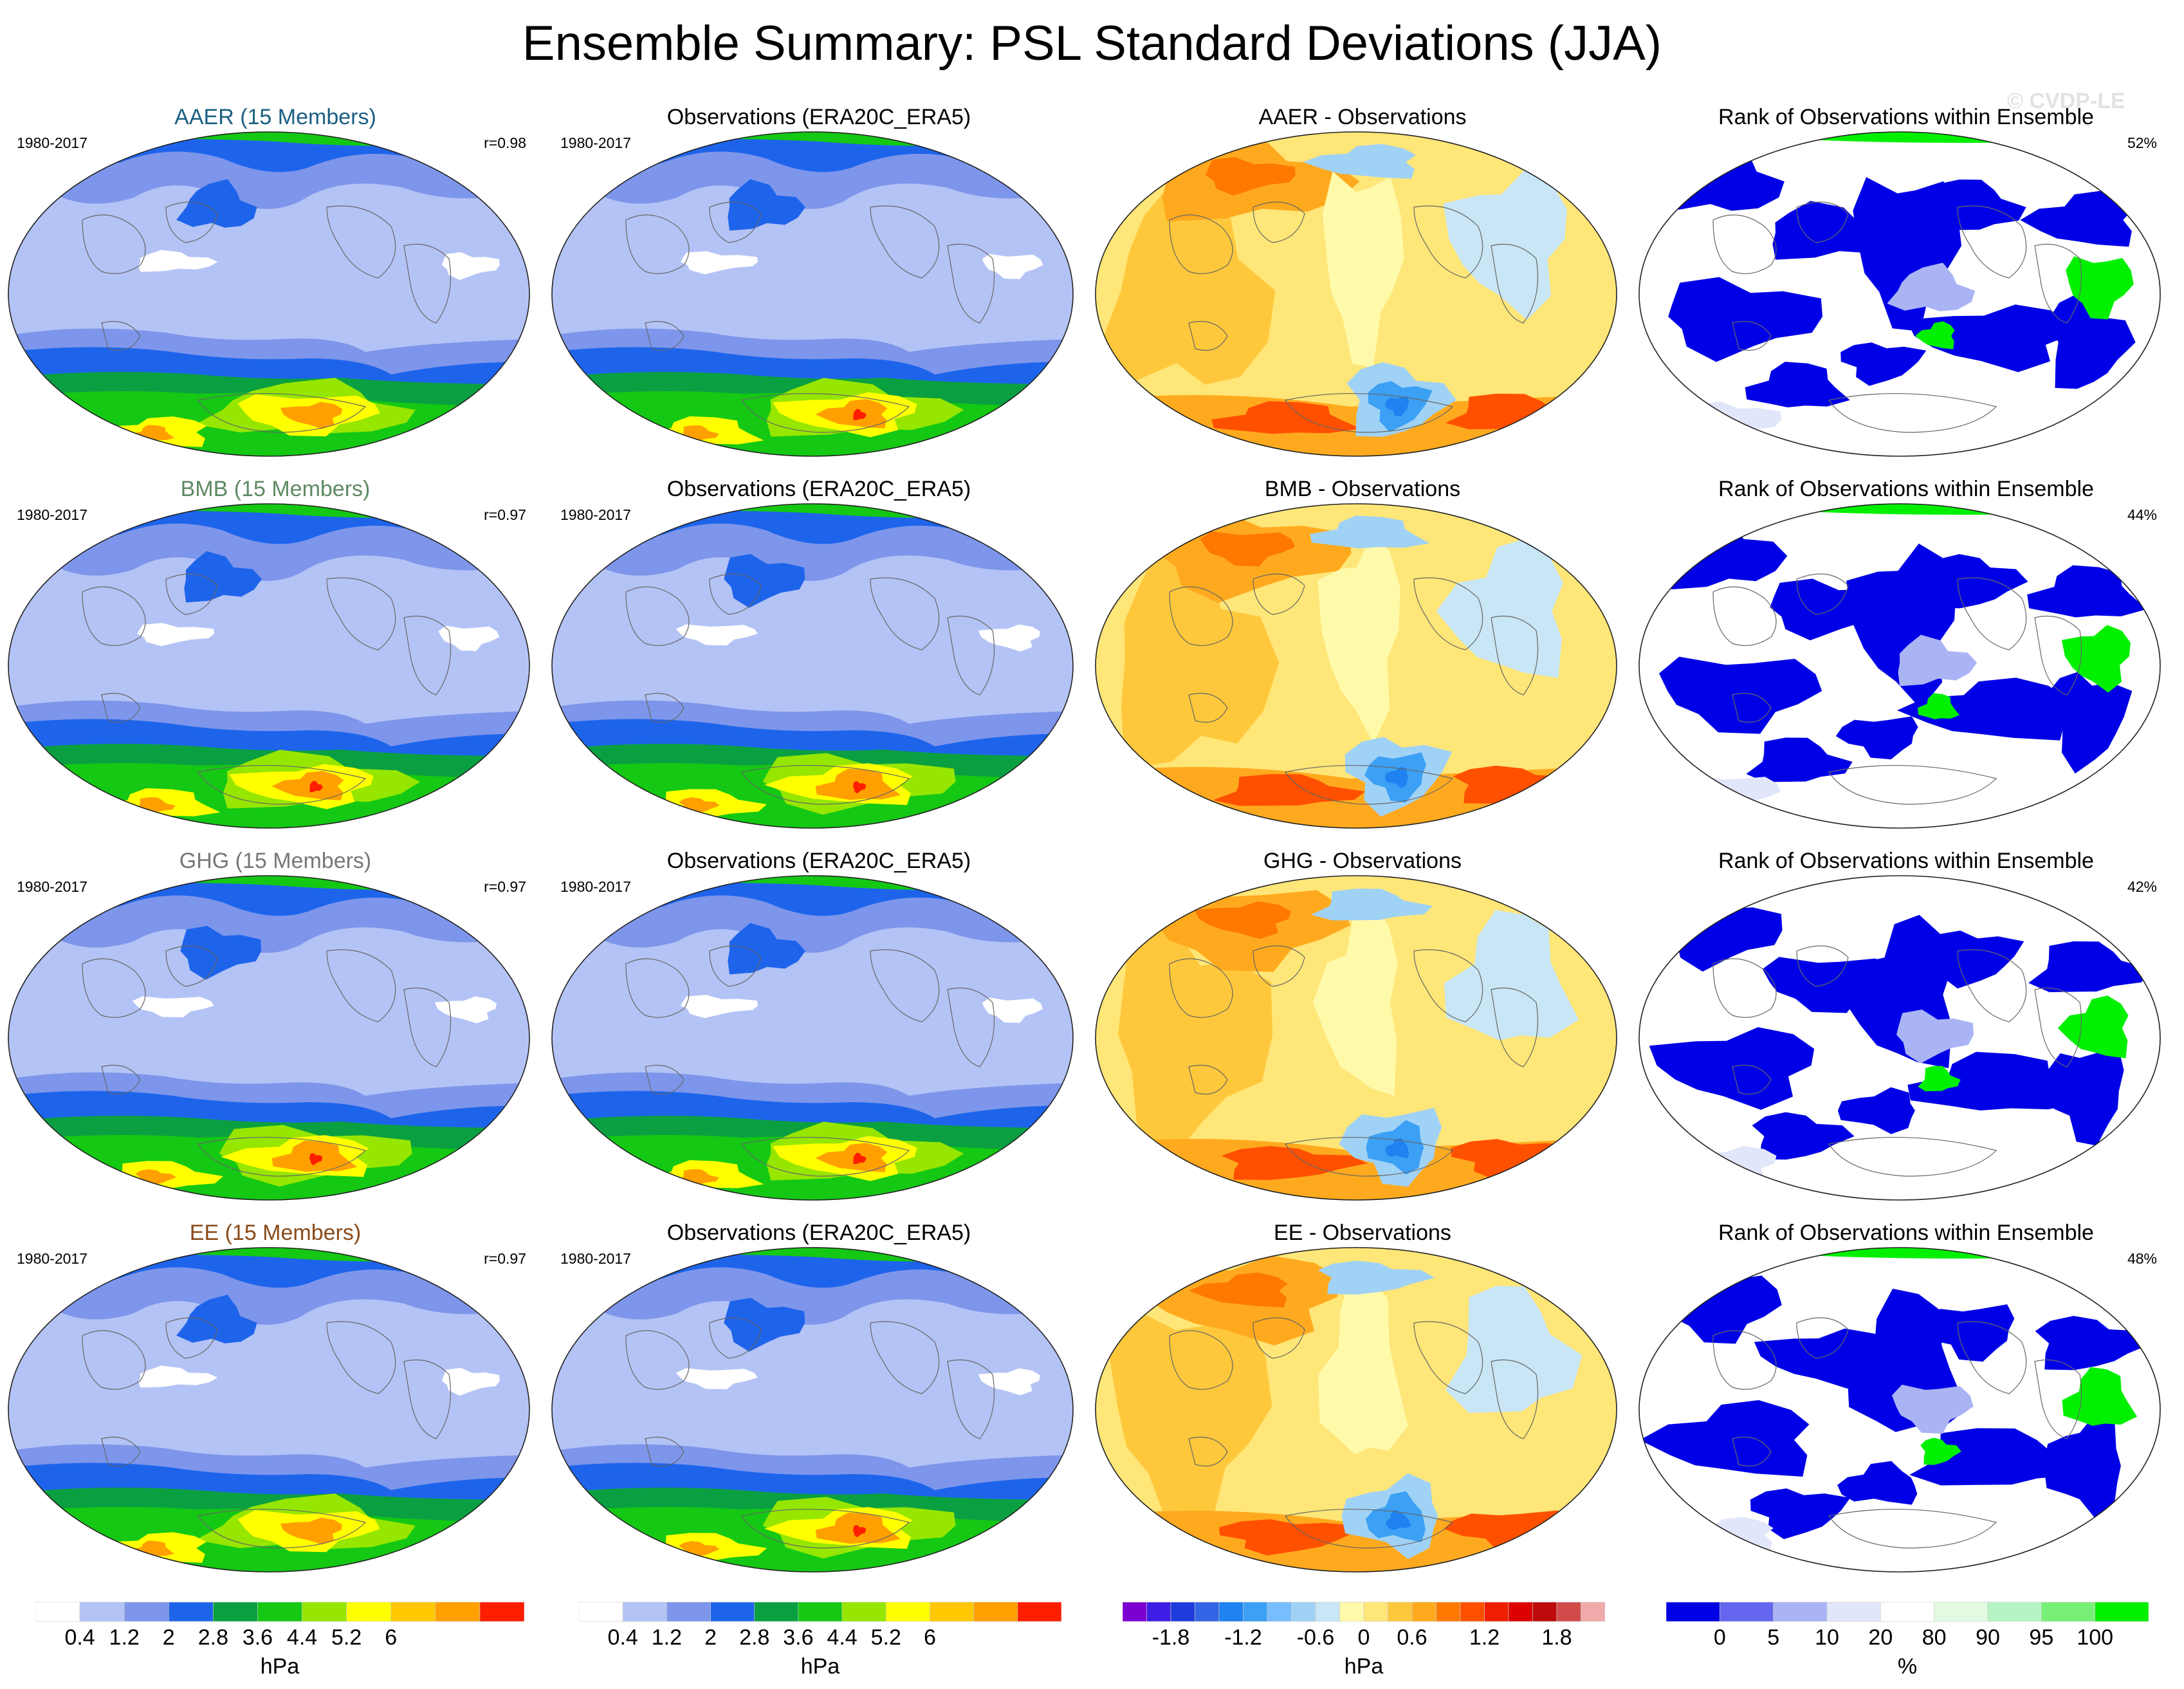 The image size is (2184, 1689). What do you see at coordinates (623, 1637) in the screenshot?
I see `colorbar-tick-label: 0.4` at bounding box center [623, 1637].